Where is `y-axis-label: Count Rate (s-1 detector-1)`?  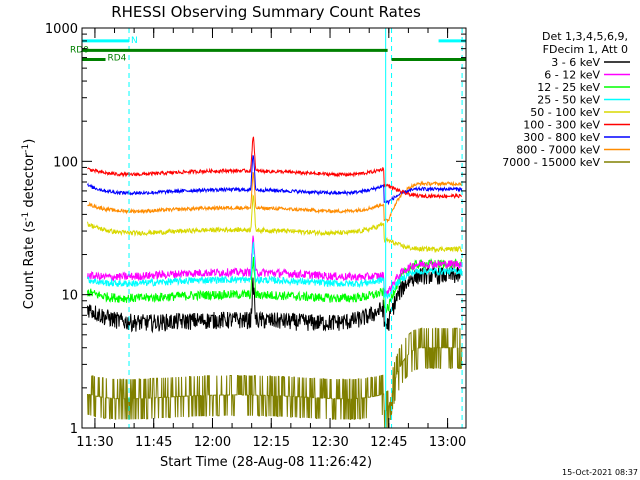
y-axis-label: Count Rate (s-1 detector-1) is located at coordinates (29, 224).